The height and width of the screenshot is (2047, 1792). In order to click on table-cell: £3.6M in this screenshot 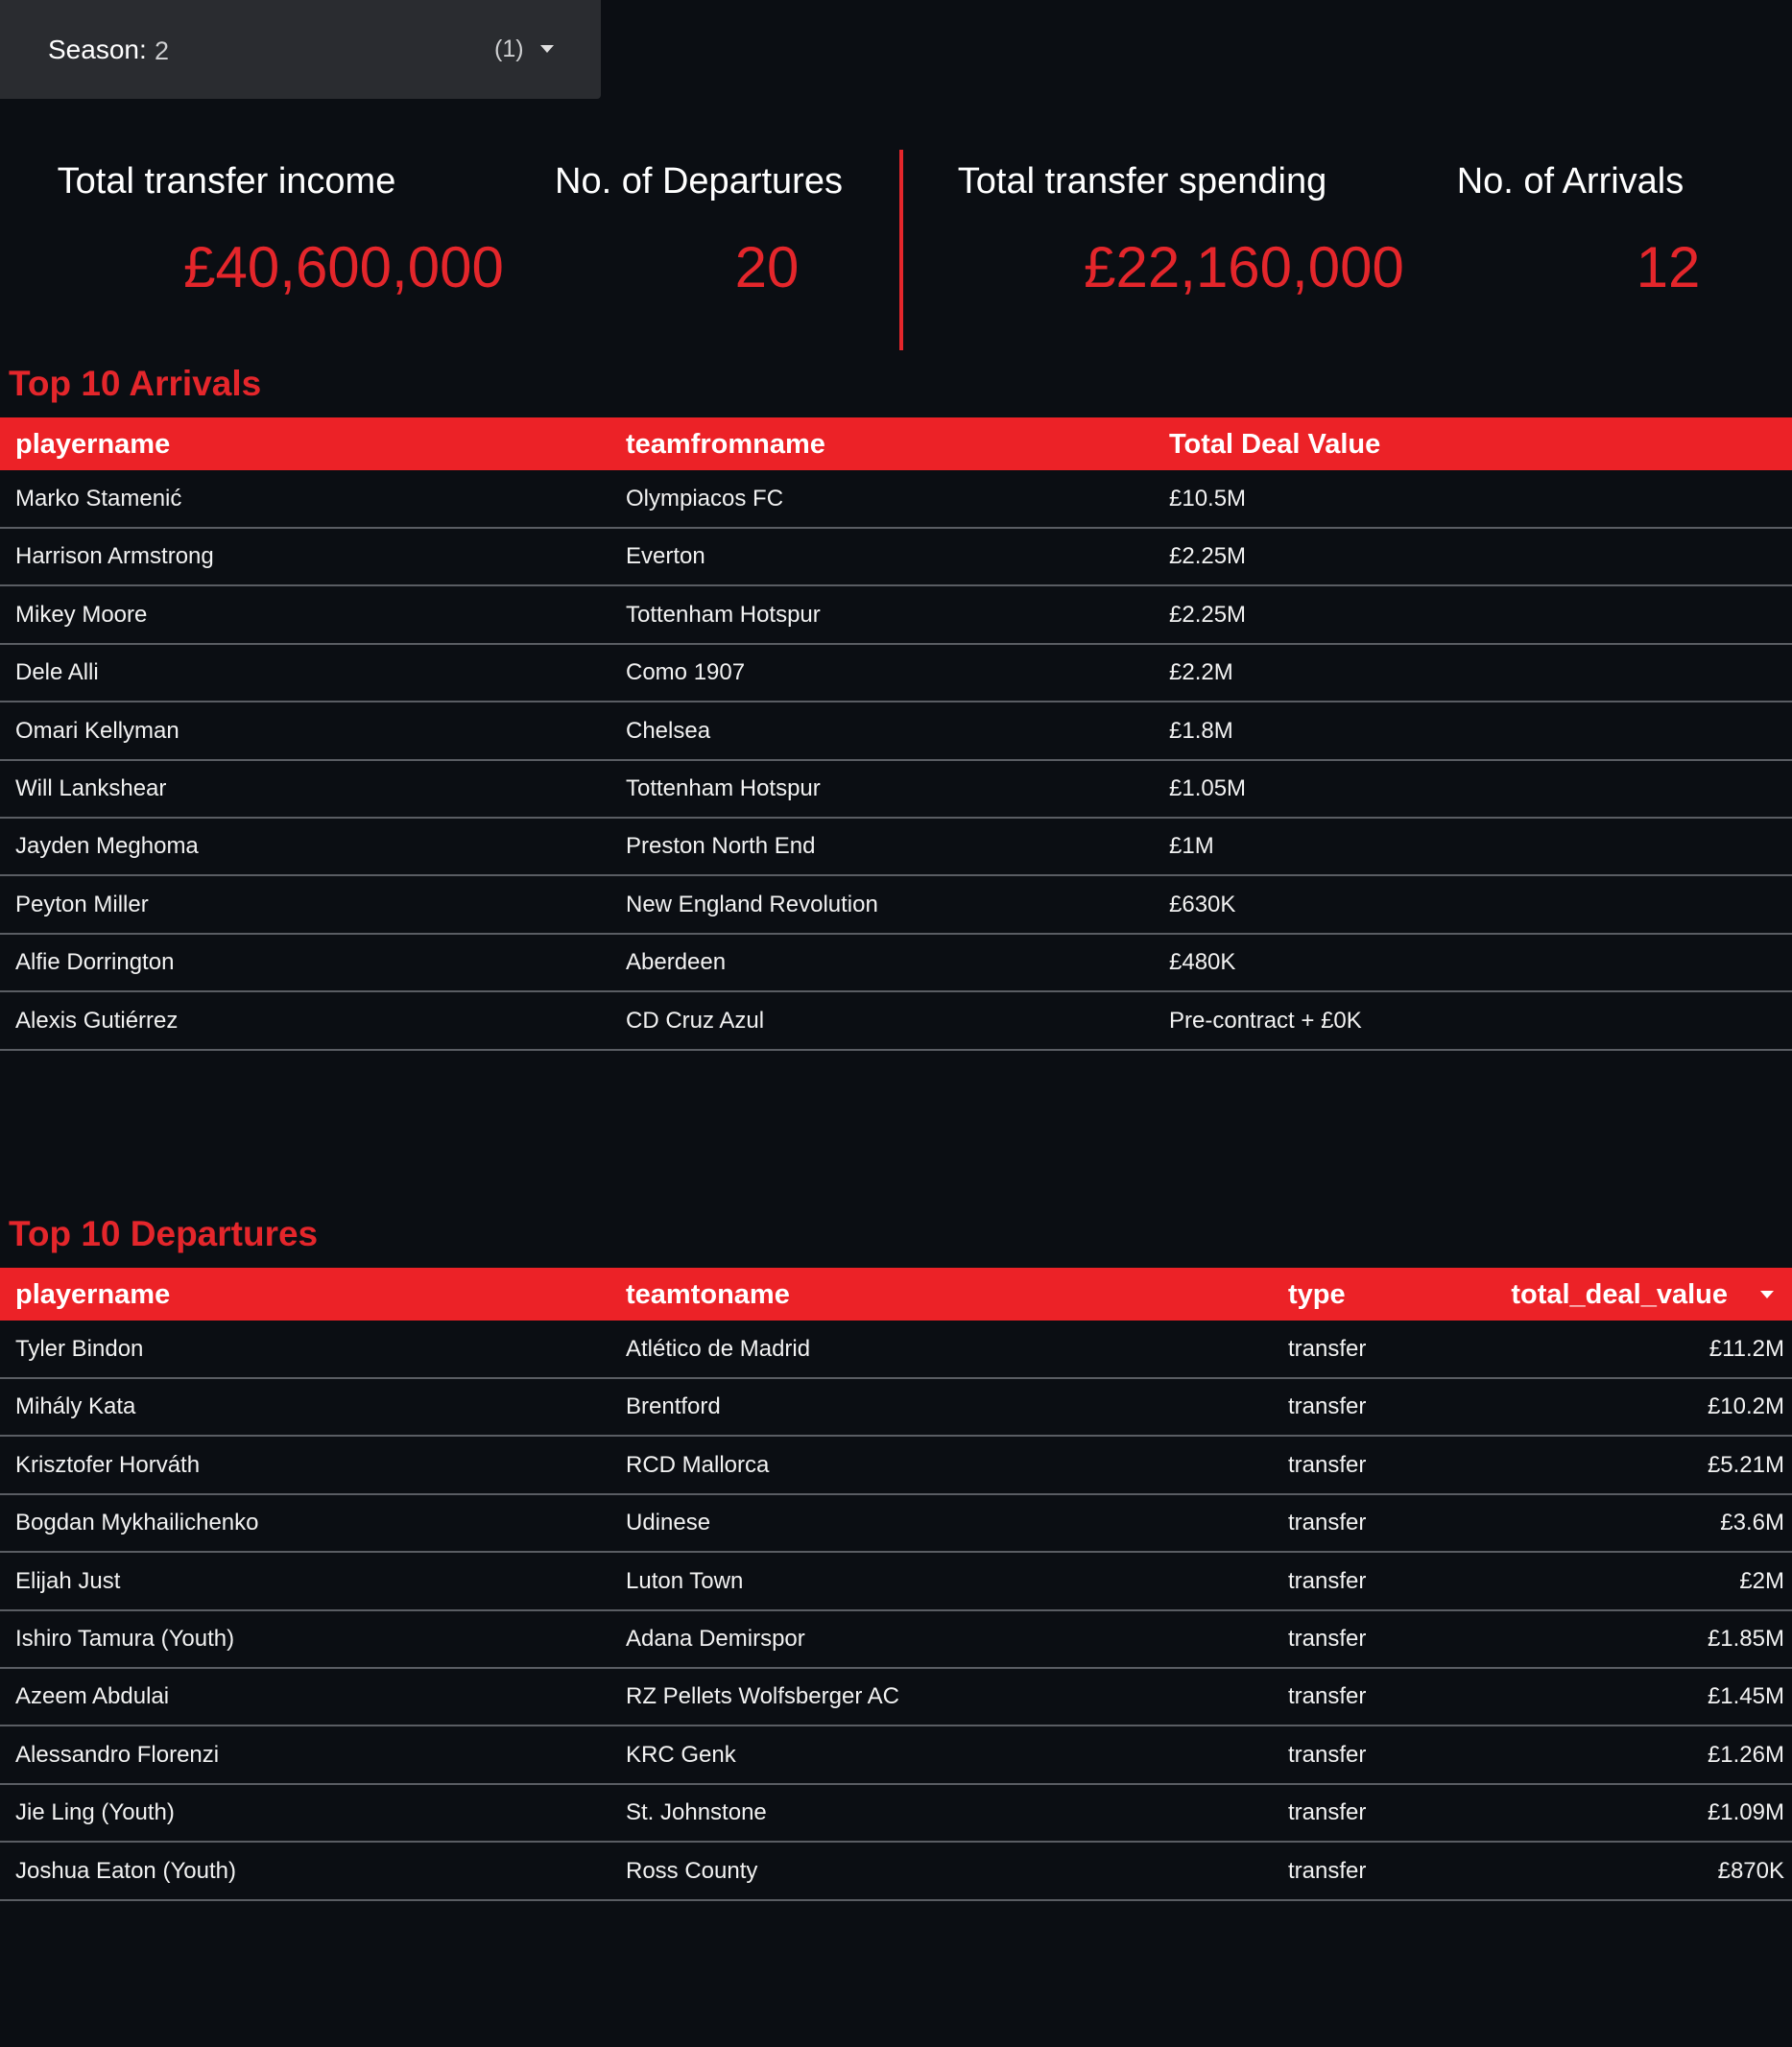, I will do `click(1752, 1523)`.